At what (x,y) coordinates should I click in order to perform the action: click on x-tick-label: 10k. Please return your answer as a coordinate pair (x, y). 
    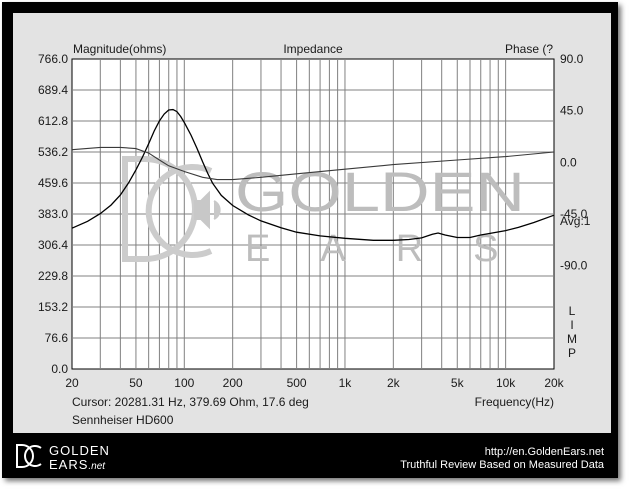
    Looking at the image, I should click on (506, 383).